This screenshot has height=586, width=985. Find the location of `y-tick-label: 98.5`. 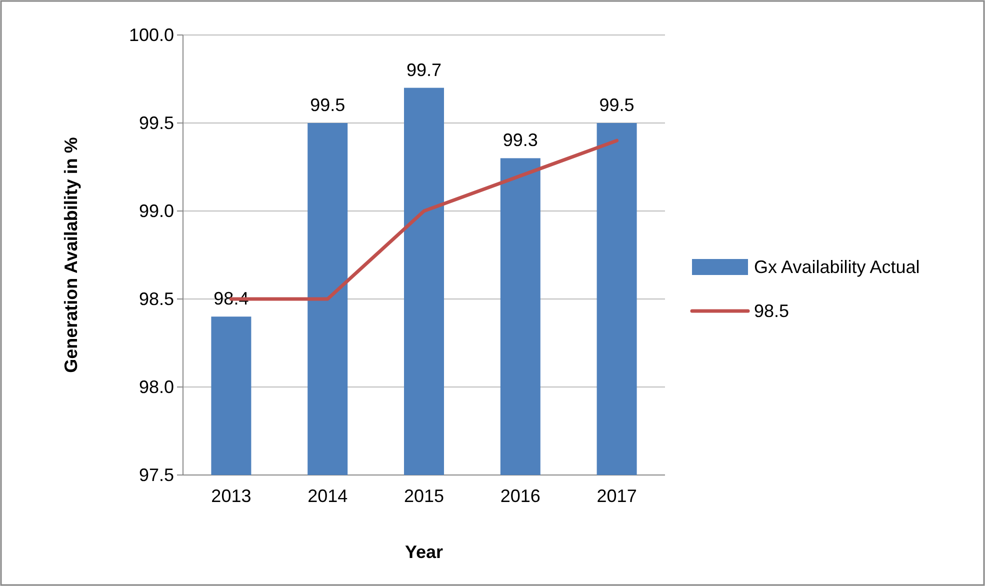

y-tick-label: 98.5 is located at coordinates (156, 298).